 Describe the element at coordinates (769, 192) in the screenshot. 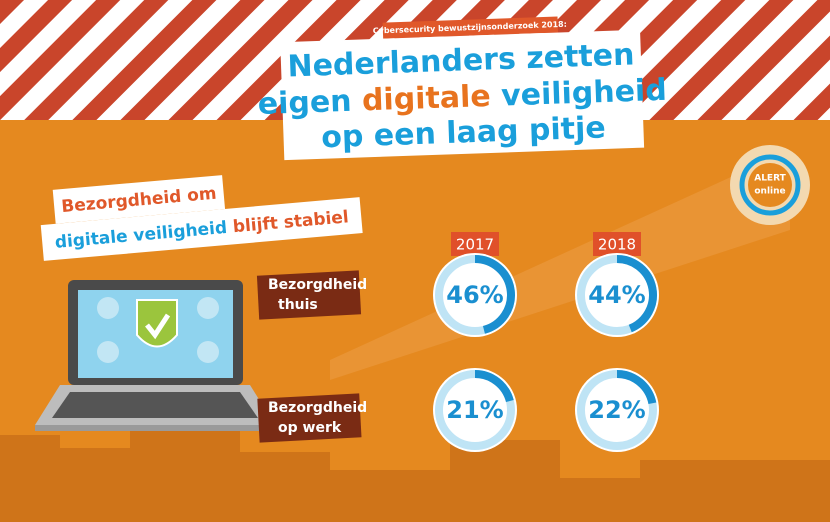

I see `logo-text: online` at that location.